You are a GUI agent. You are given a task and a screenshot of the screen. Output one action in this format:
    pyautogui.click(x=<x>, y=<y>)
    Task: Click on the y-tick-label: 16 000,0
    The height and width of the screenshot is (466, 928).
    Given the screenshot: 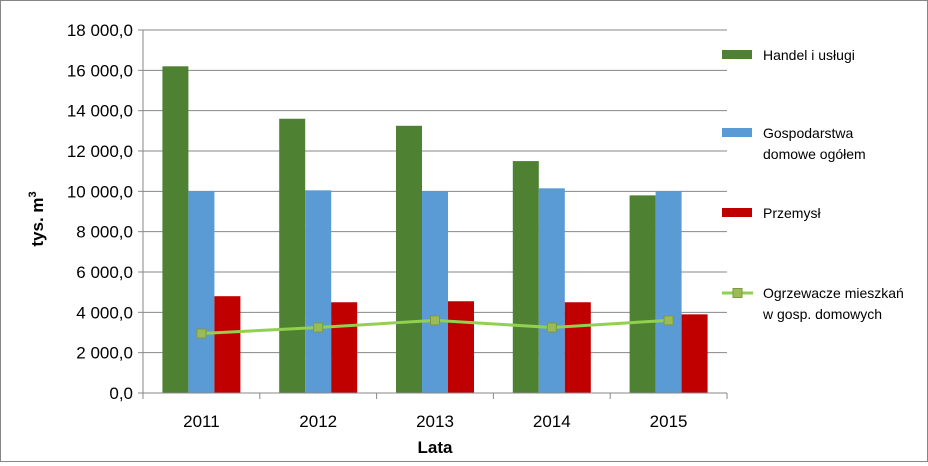 What is the action you would take?
    pyautogui.click(x=100, y=70)
    